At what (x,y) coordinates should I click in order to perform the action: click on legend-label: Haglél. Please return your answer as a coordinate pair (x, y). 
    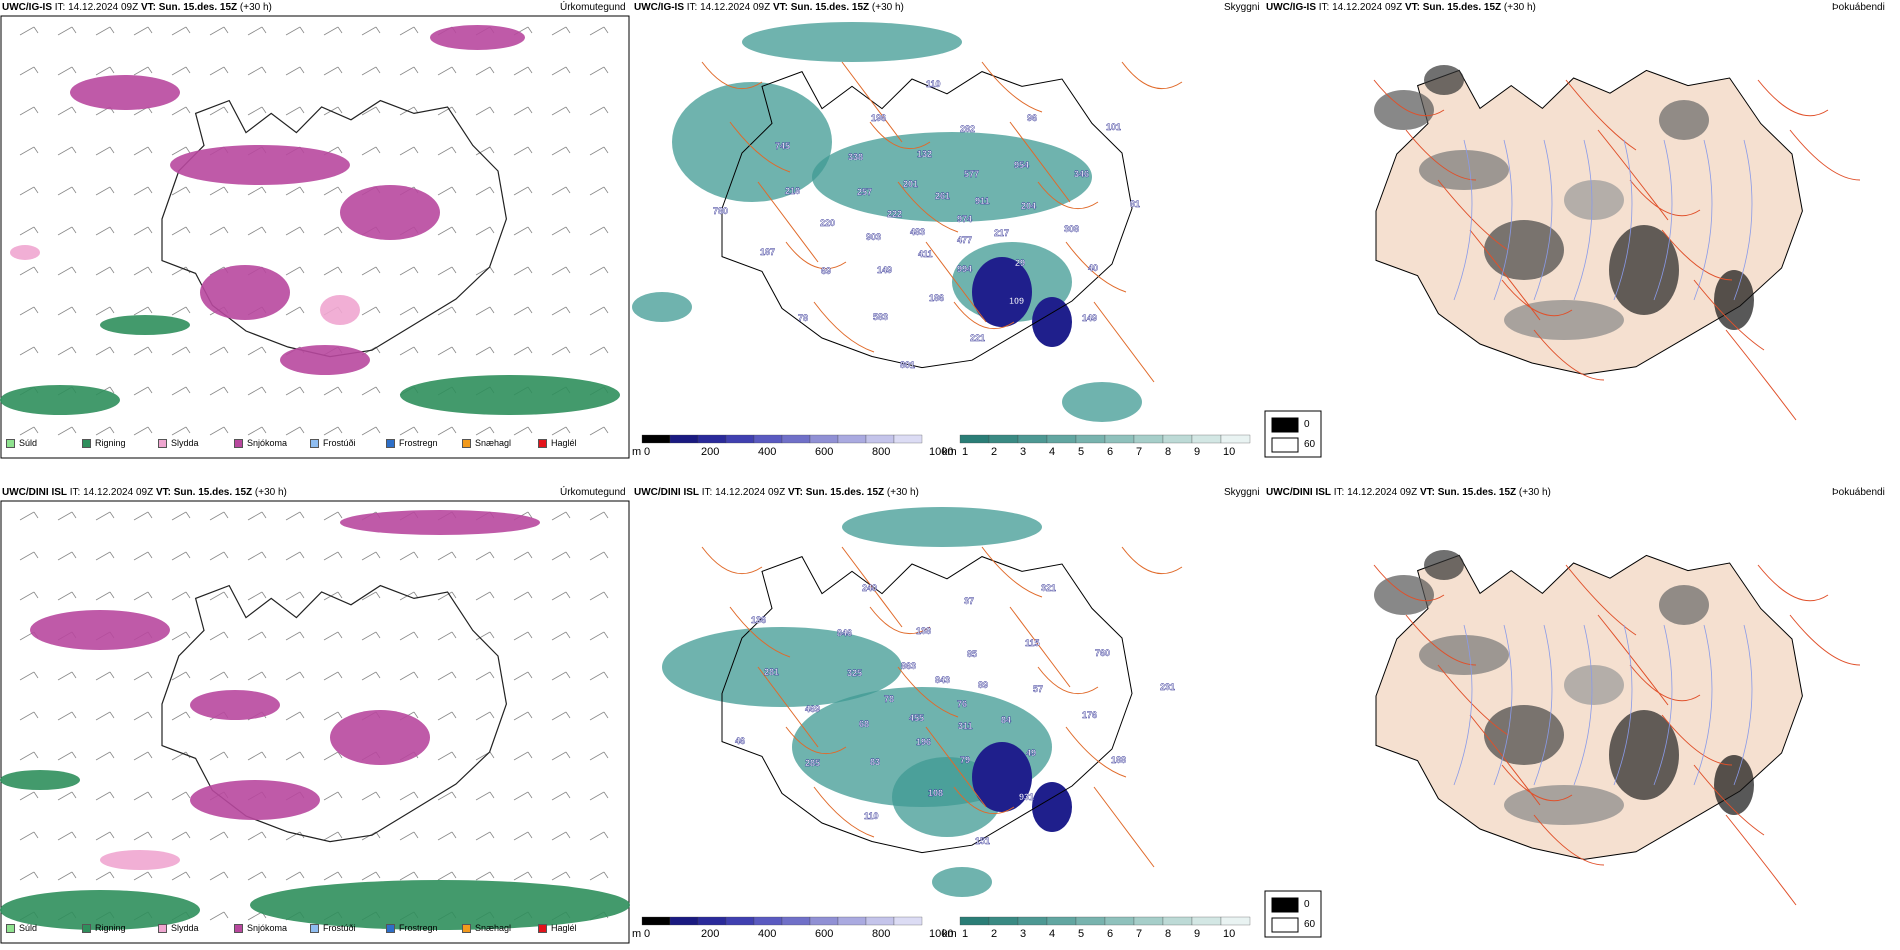
    Looking at the image, I should click on (564, 443).